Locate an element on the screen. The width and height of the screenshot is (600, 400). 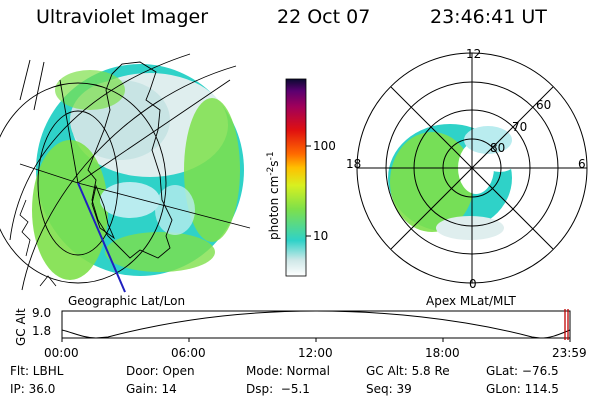
lat-label-60: 60 is located at coordinates (544, 105).